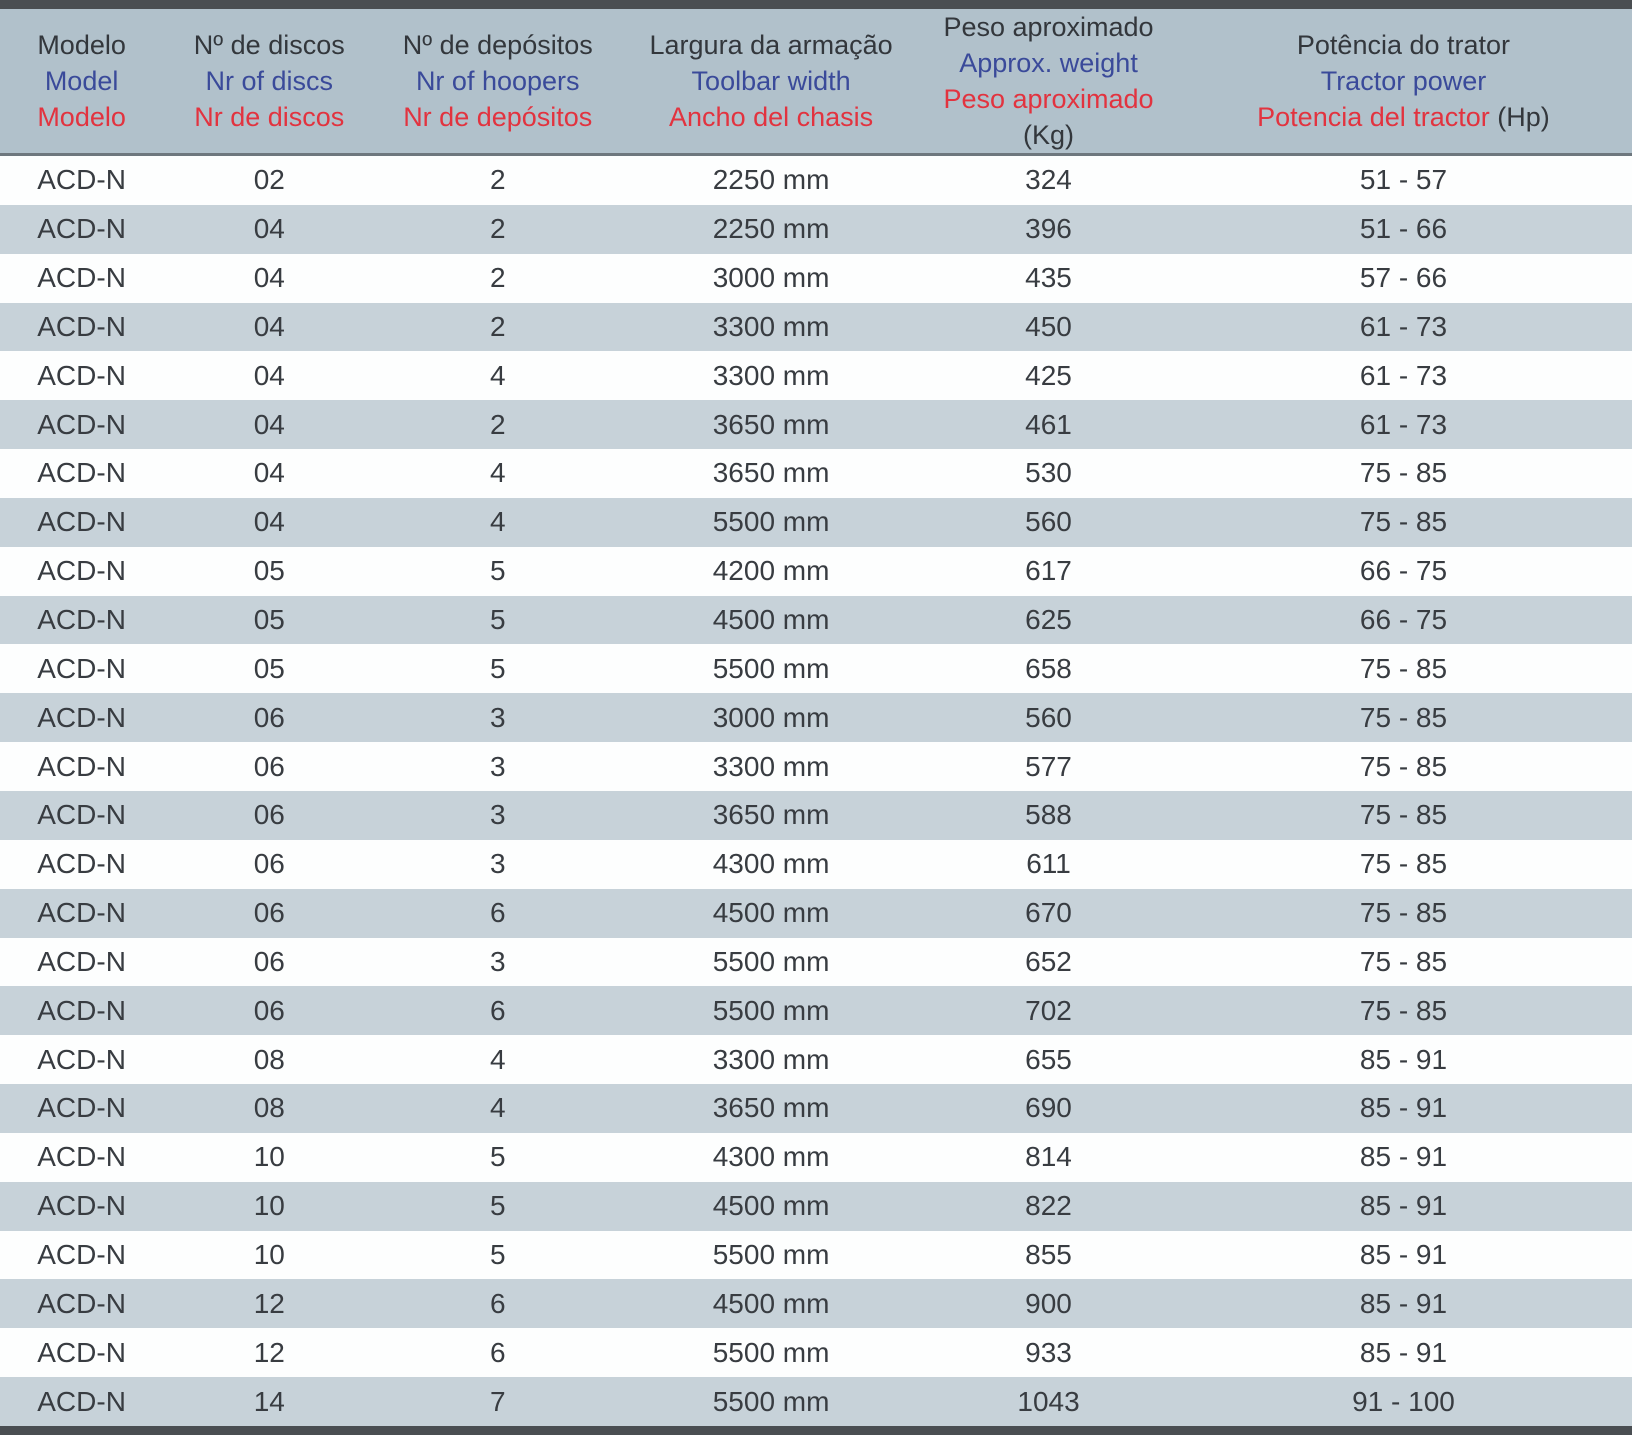 This screenshot has height=1435, width=1632. Describe the element at coordinates (816, 1060) in the screenshot. I see `table-row: ACD-N 08 4 3300 mm 655 85 - 91` at that location.